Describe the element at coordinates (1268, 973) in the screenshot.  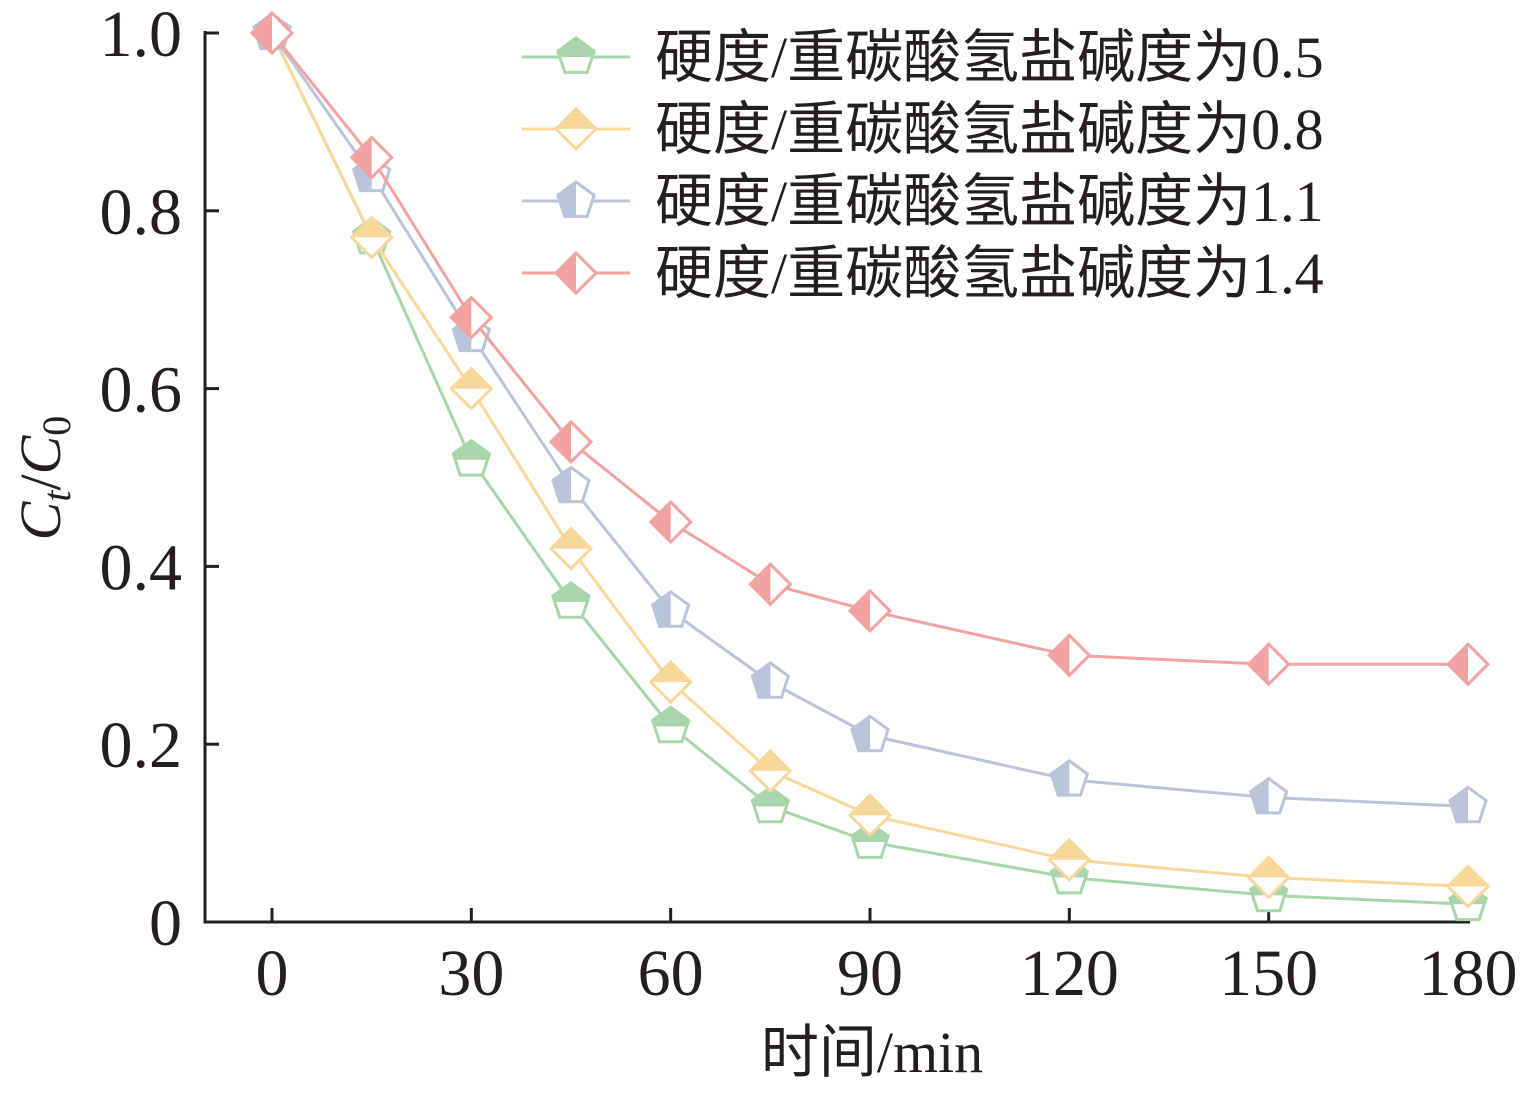
I see `x-tick-label: 150` at that location.